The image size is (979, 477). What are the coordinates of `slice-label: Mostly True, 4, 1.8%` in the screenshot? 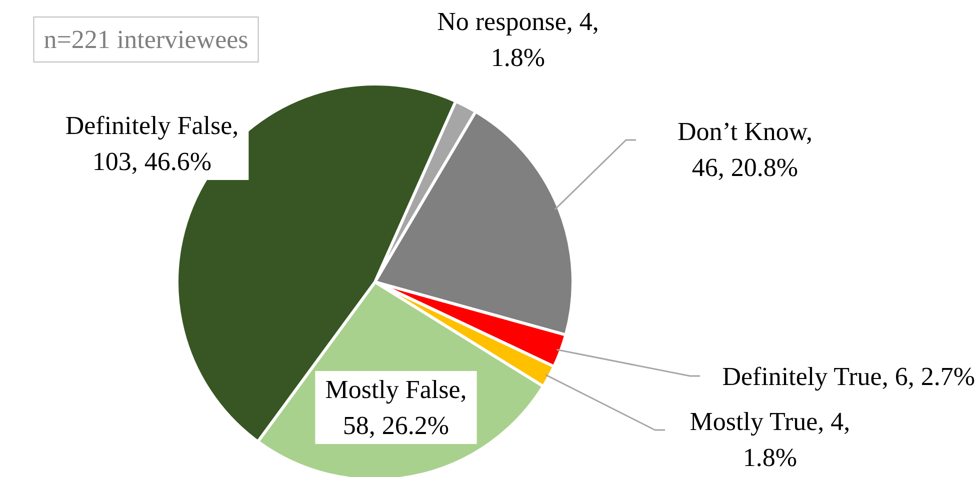 It's located at (770, 439).